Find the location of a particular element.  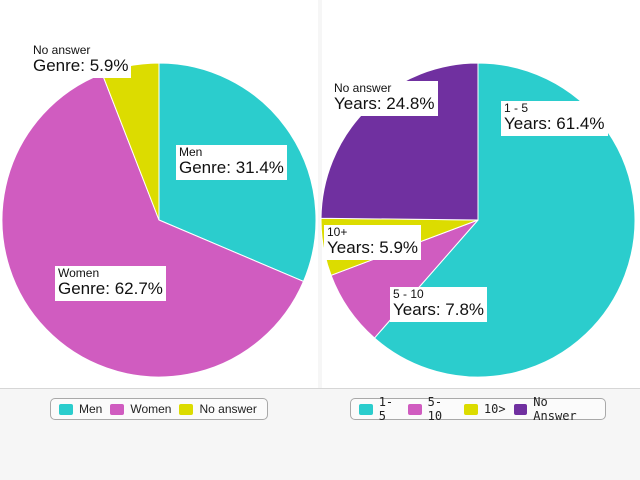

slice-label-title: 1 - 5 is located at coordinates (516, 108).